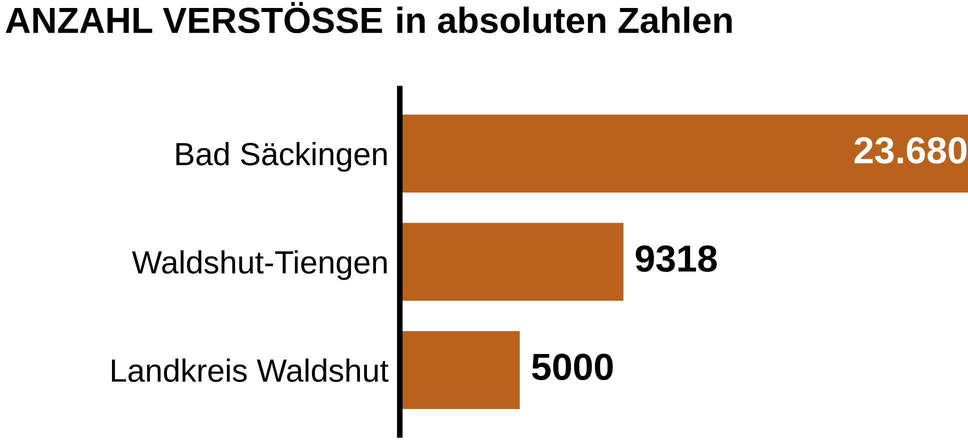 This screenshot has height=443, width=968. I want to click on y-tick-label: Landkreis Waldshut, so click(250, 370).